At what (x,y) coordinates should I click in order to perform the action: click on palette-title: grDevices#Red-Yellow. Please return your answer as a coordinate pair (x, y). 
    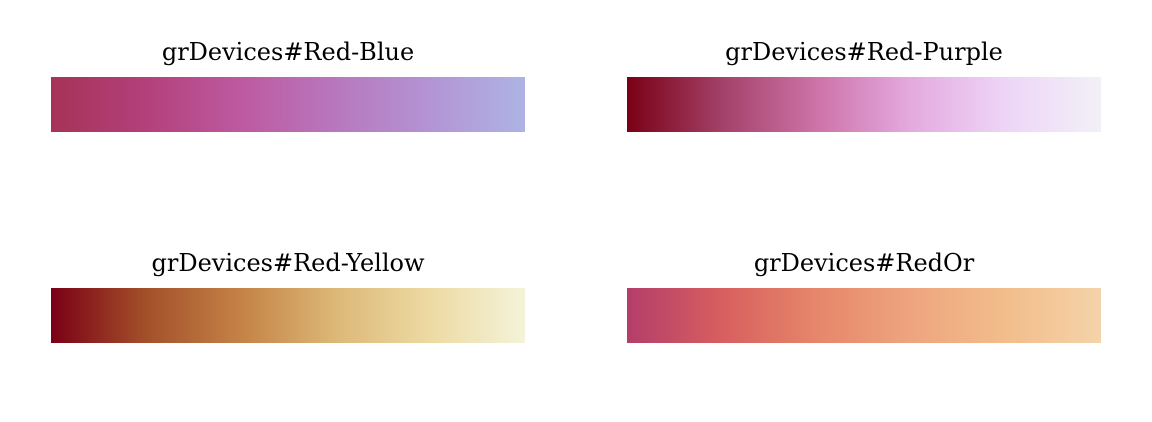
    Looking at the image, I should click on (288, 263).